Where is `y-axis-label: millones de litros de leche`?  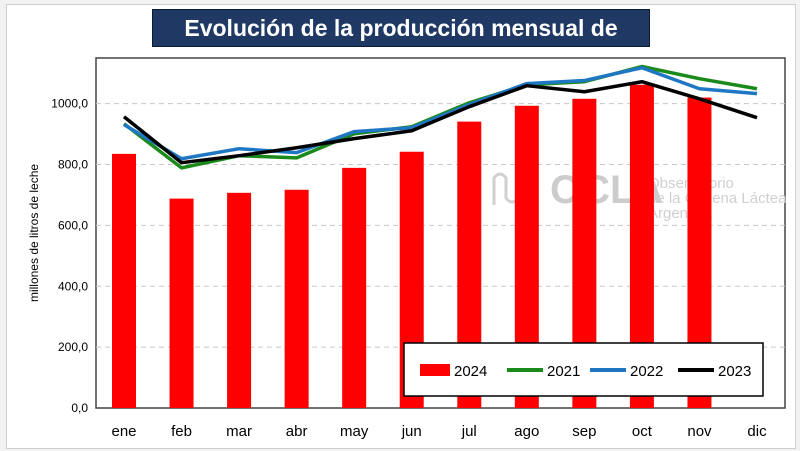
y-axis-label: millones de litros de leche is located at coordinates (34, 233).